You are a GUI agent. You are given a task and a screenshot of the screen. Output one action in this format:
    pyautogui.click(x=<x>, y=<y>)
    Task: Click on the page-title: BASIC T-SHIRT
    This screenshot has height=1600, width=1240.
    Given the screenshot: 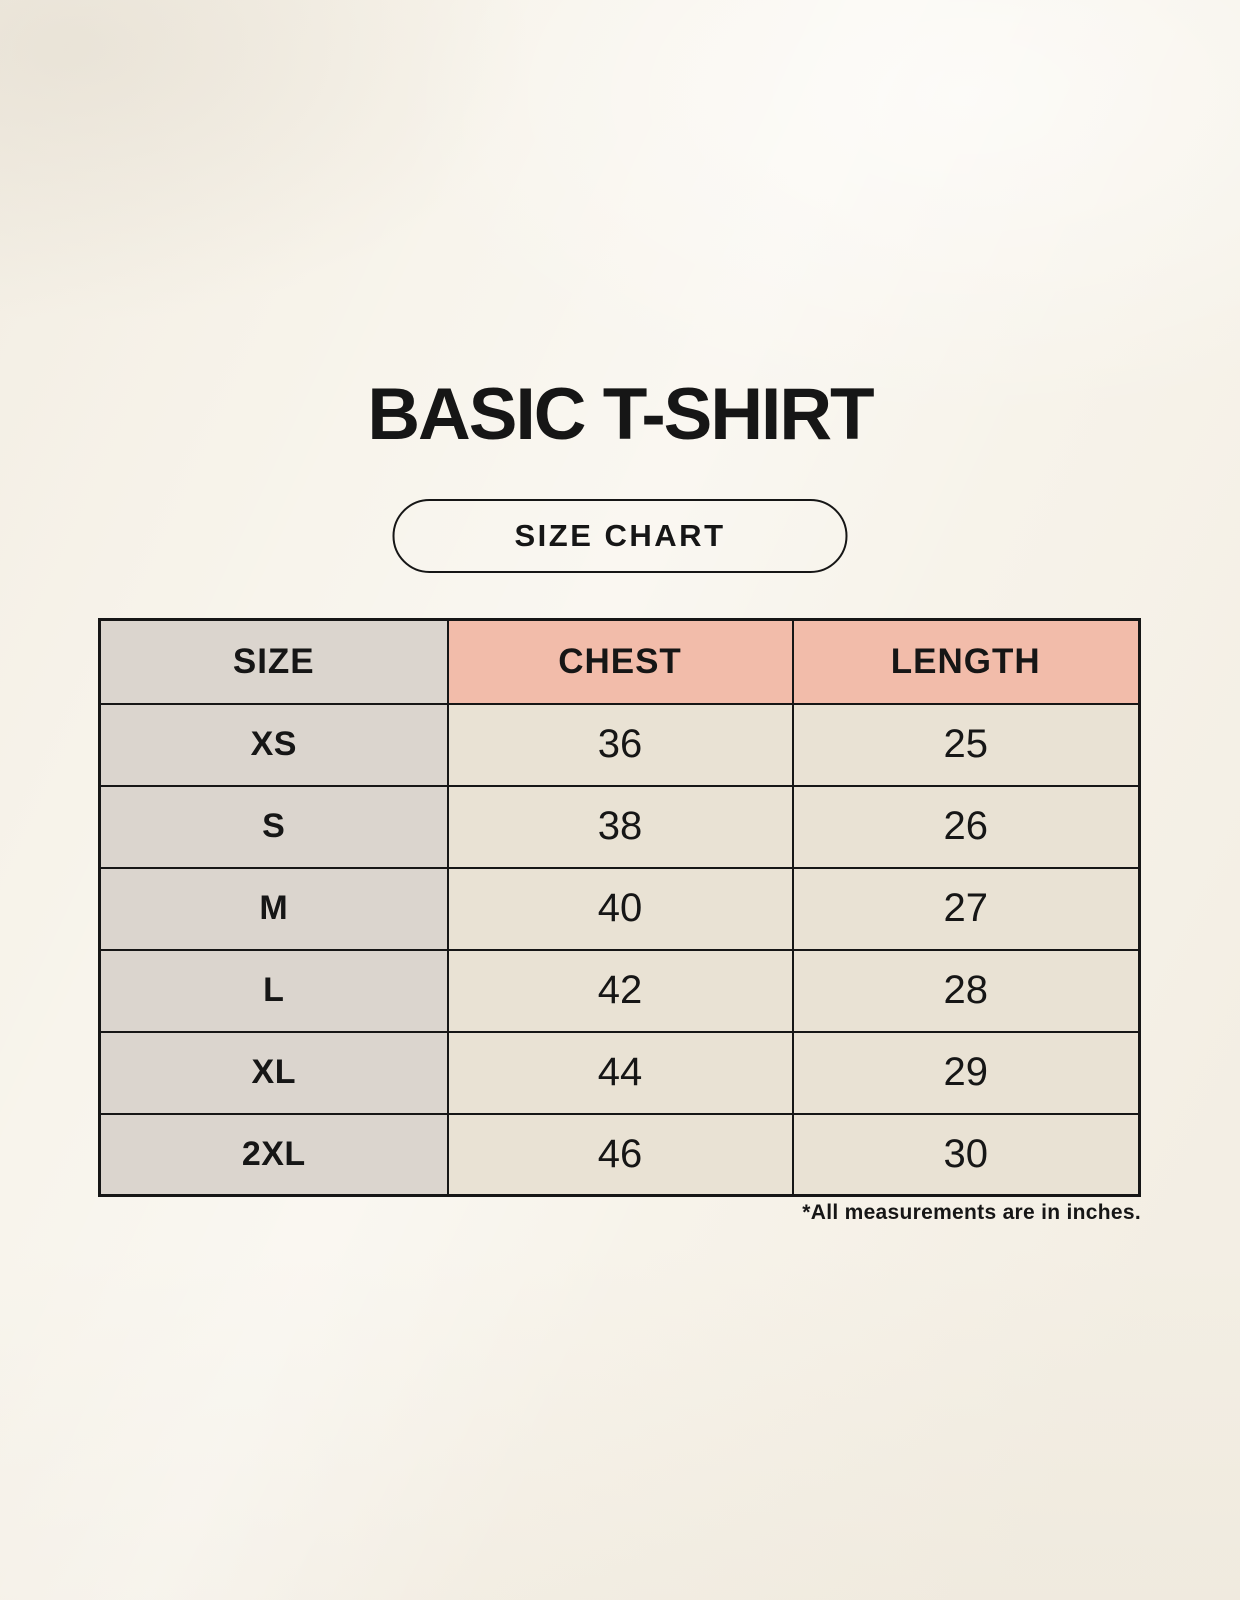 What is the action you would take?
    pyautogui.click(x=620, y=414)
    